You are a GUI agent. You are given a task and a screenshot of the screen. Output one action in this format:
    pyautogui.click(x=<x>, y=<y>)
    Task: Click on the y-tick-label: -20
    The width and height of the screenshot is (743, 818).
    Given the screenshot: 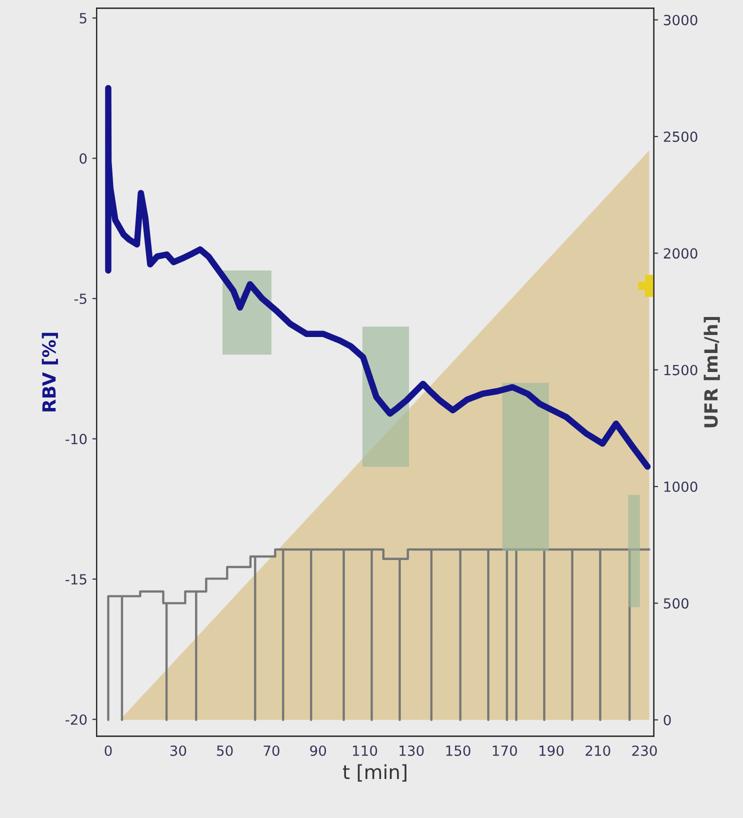 What is the action you would take?
    pyautogui.click(x=76, y=719)
    